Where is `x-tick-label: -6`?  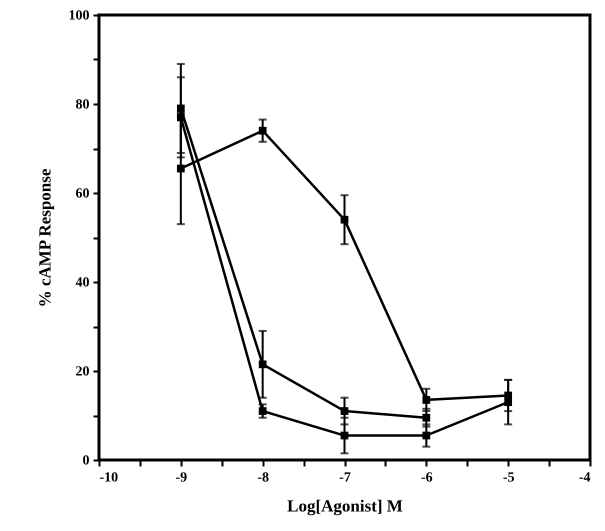 x-tick-label: -6 is located at coordinates (426, 478).